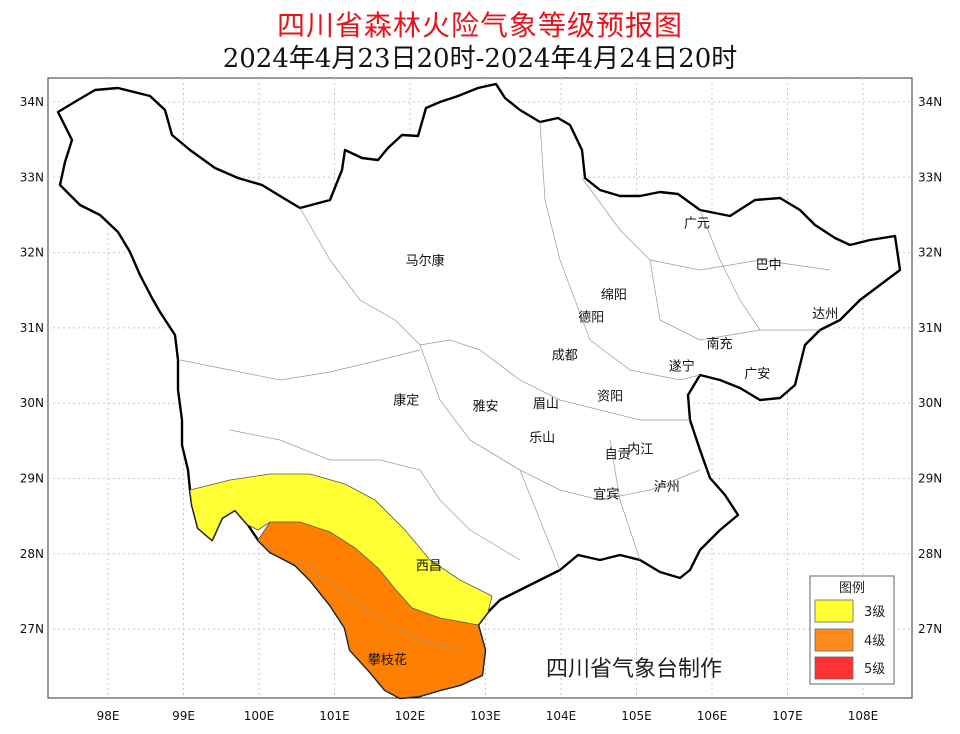 The image size is (960, 734). I want to click on city-label: 遂宁, so click(682, 367).